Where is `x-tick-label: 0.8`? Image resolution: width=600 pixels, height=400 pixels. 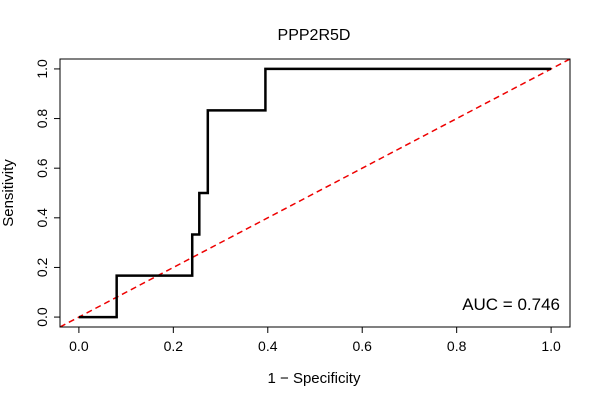 x-tick-label: 0.8 is located at coordinates (457, 346).